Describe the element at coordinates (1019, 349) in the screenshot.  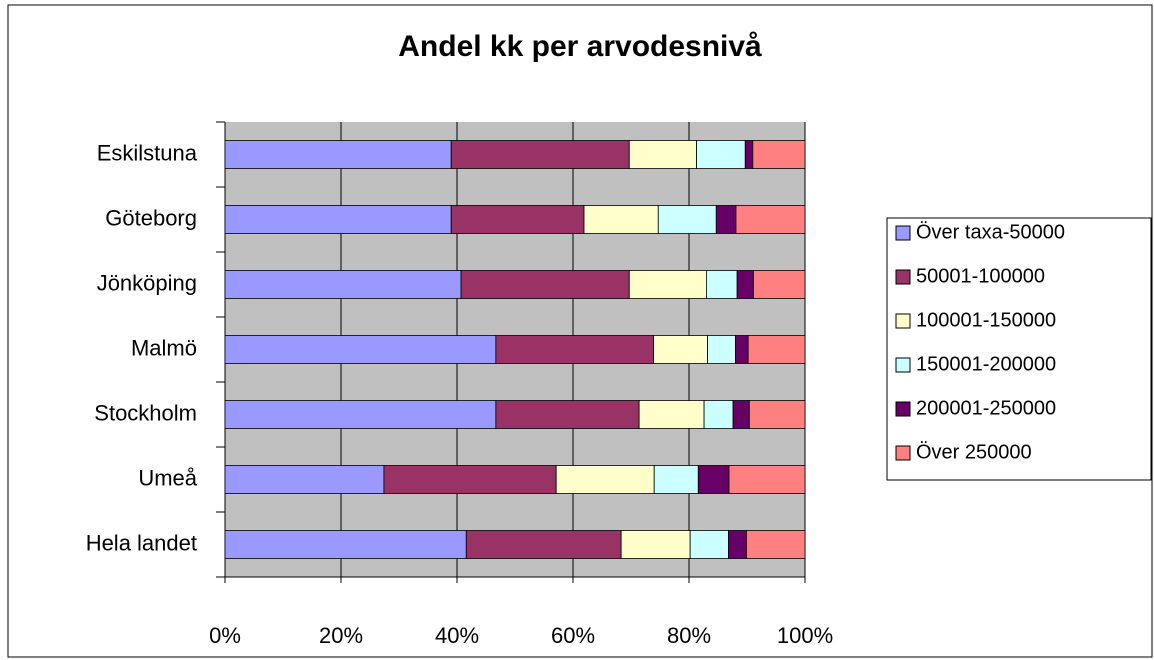
I see `legend-box` at that location.